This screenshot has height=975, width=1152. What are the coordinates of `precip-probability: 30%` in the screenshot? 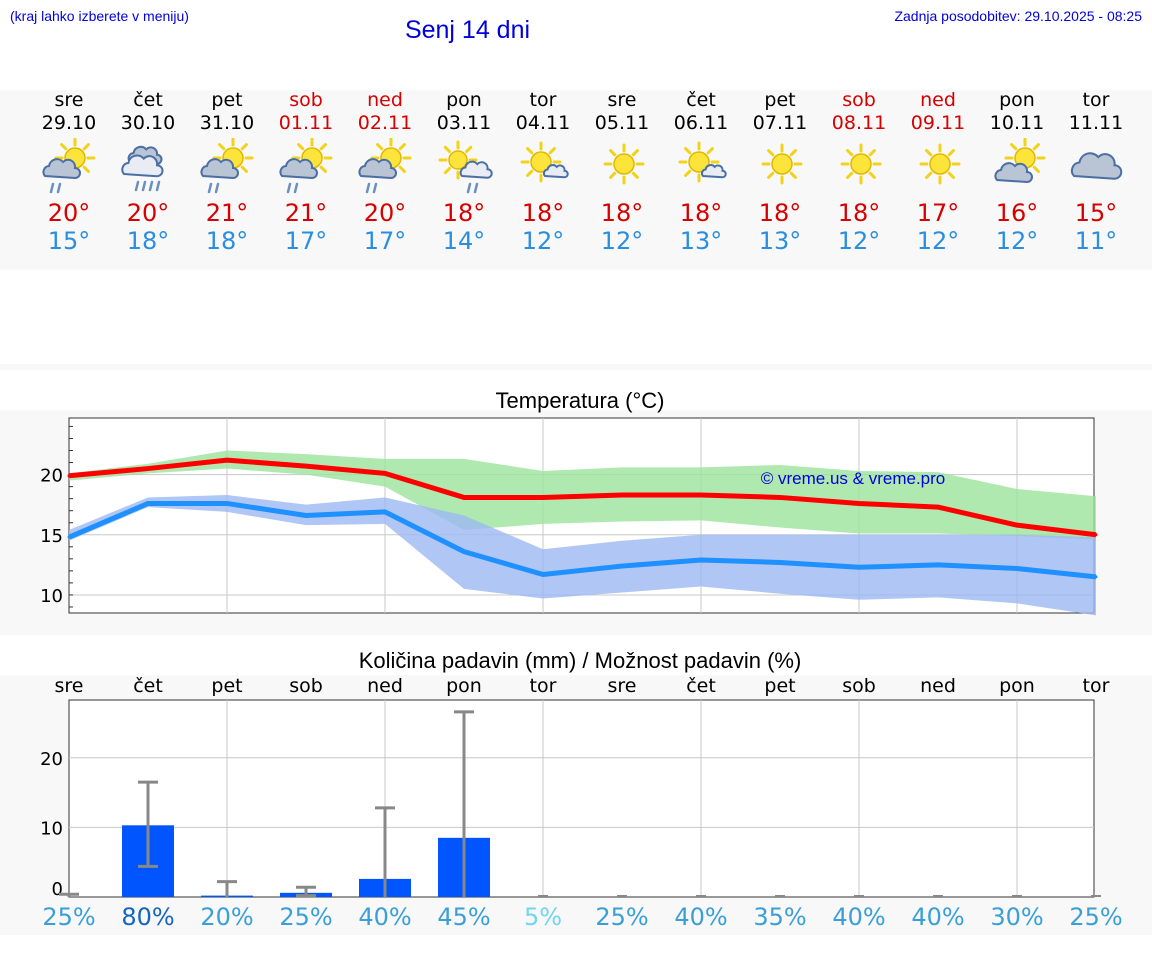 It's located at (1017, 917).